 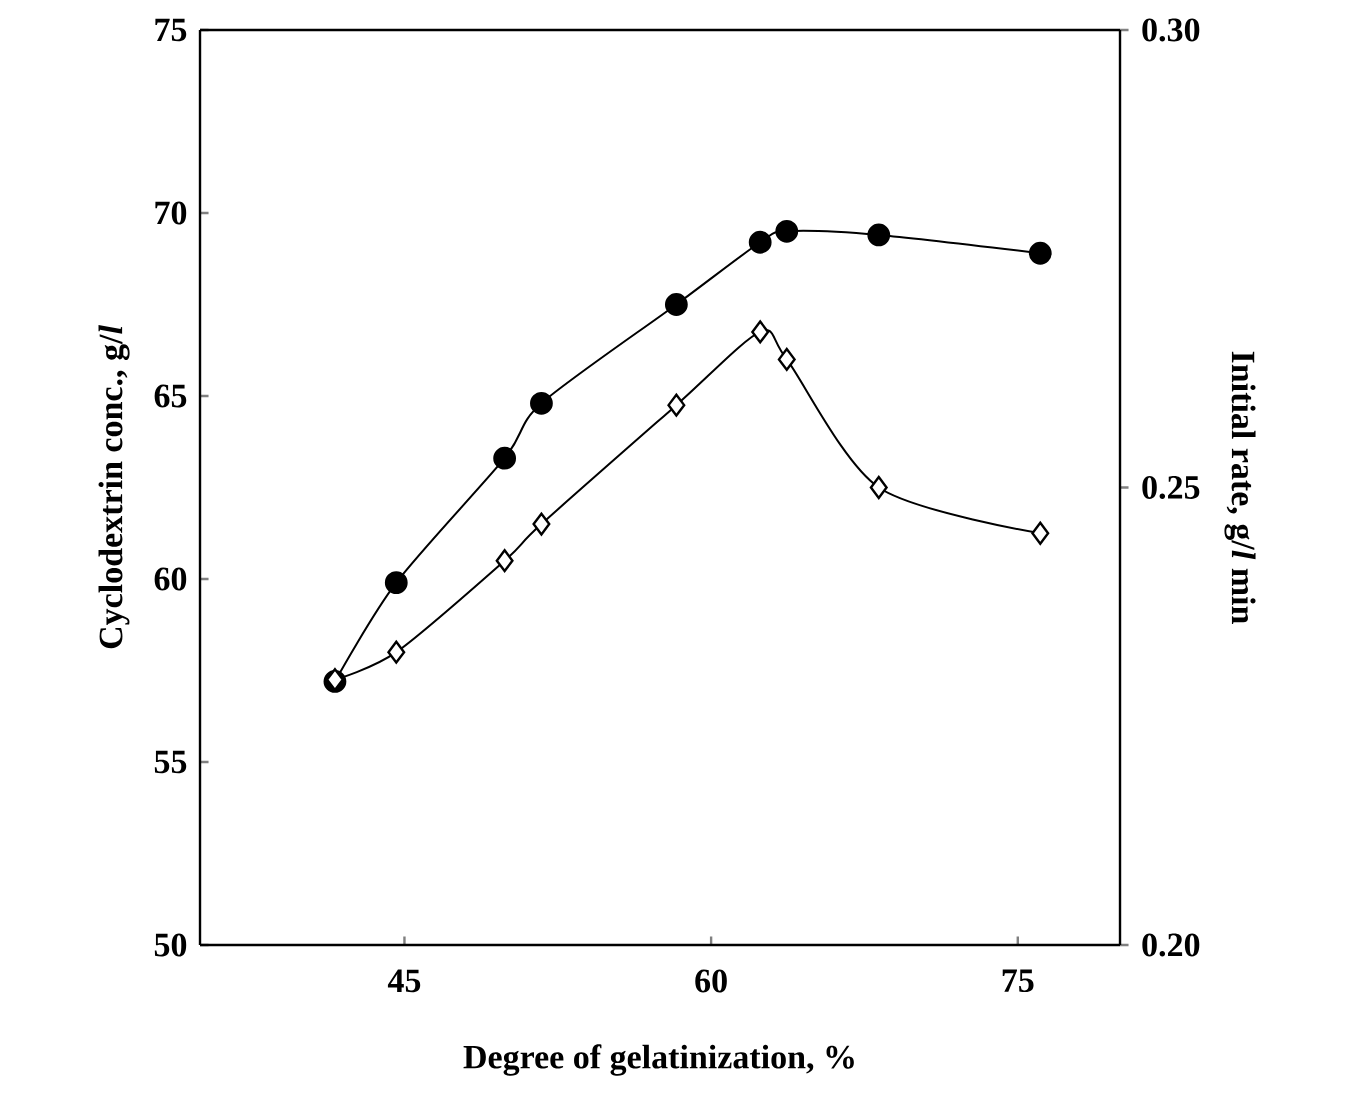 What do you see at coordinates (658, 1060) in the screenshot?
I see `x-axis-title: Degree of gelatinization, %` at bounding box center [658, 1060].